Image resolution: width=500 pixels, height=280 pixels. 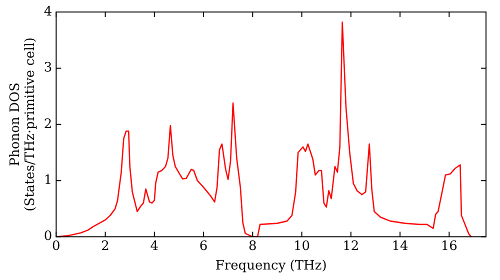 I want to click on y-axis-title: Phonon DOS (States/THz·primitive cell), so click(x=23, y=124).